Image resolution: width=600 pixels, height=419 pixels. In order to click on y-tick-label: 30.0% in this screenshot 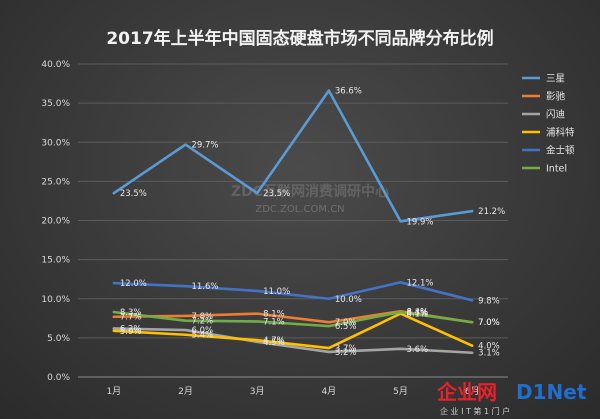, I will do `click(55, 143)`.